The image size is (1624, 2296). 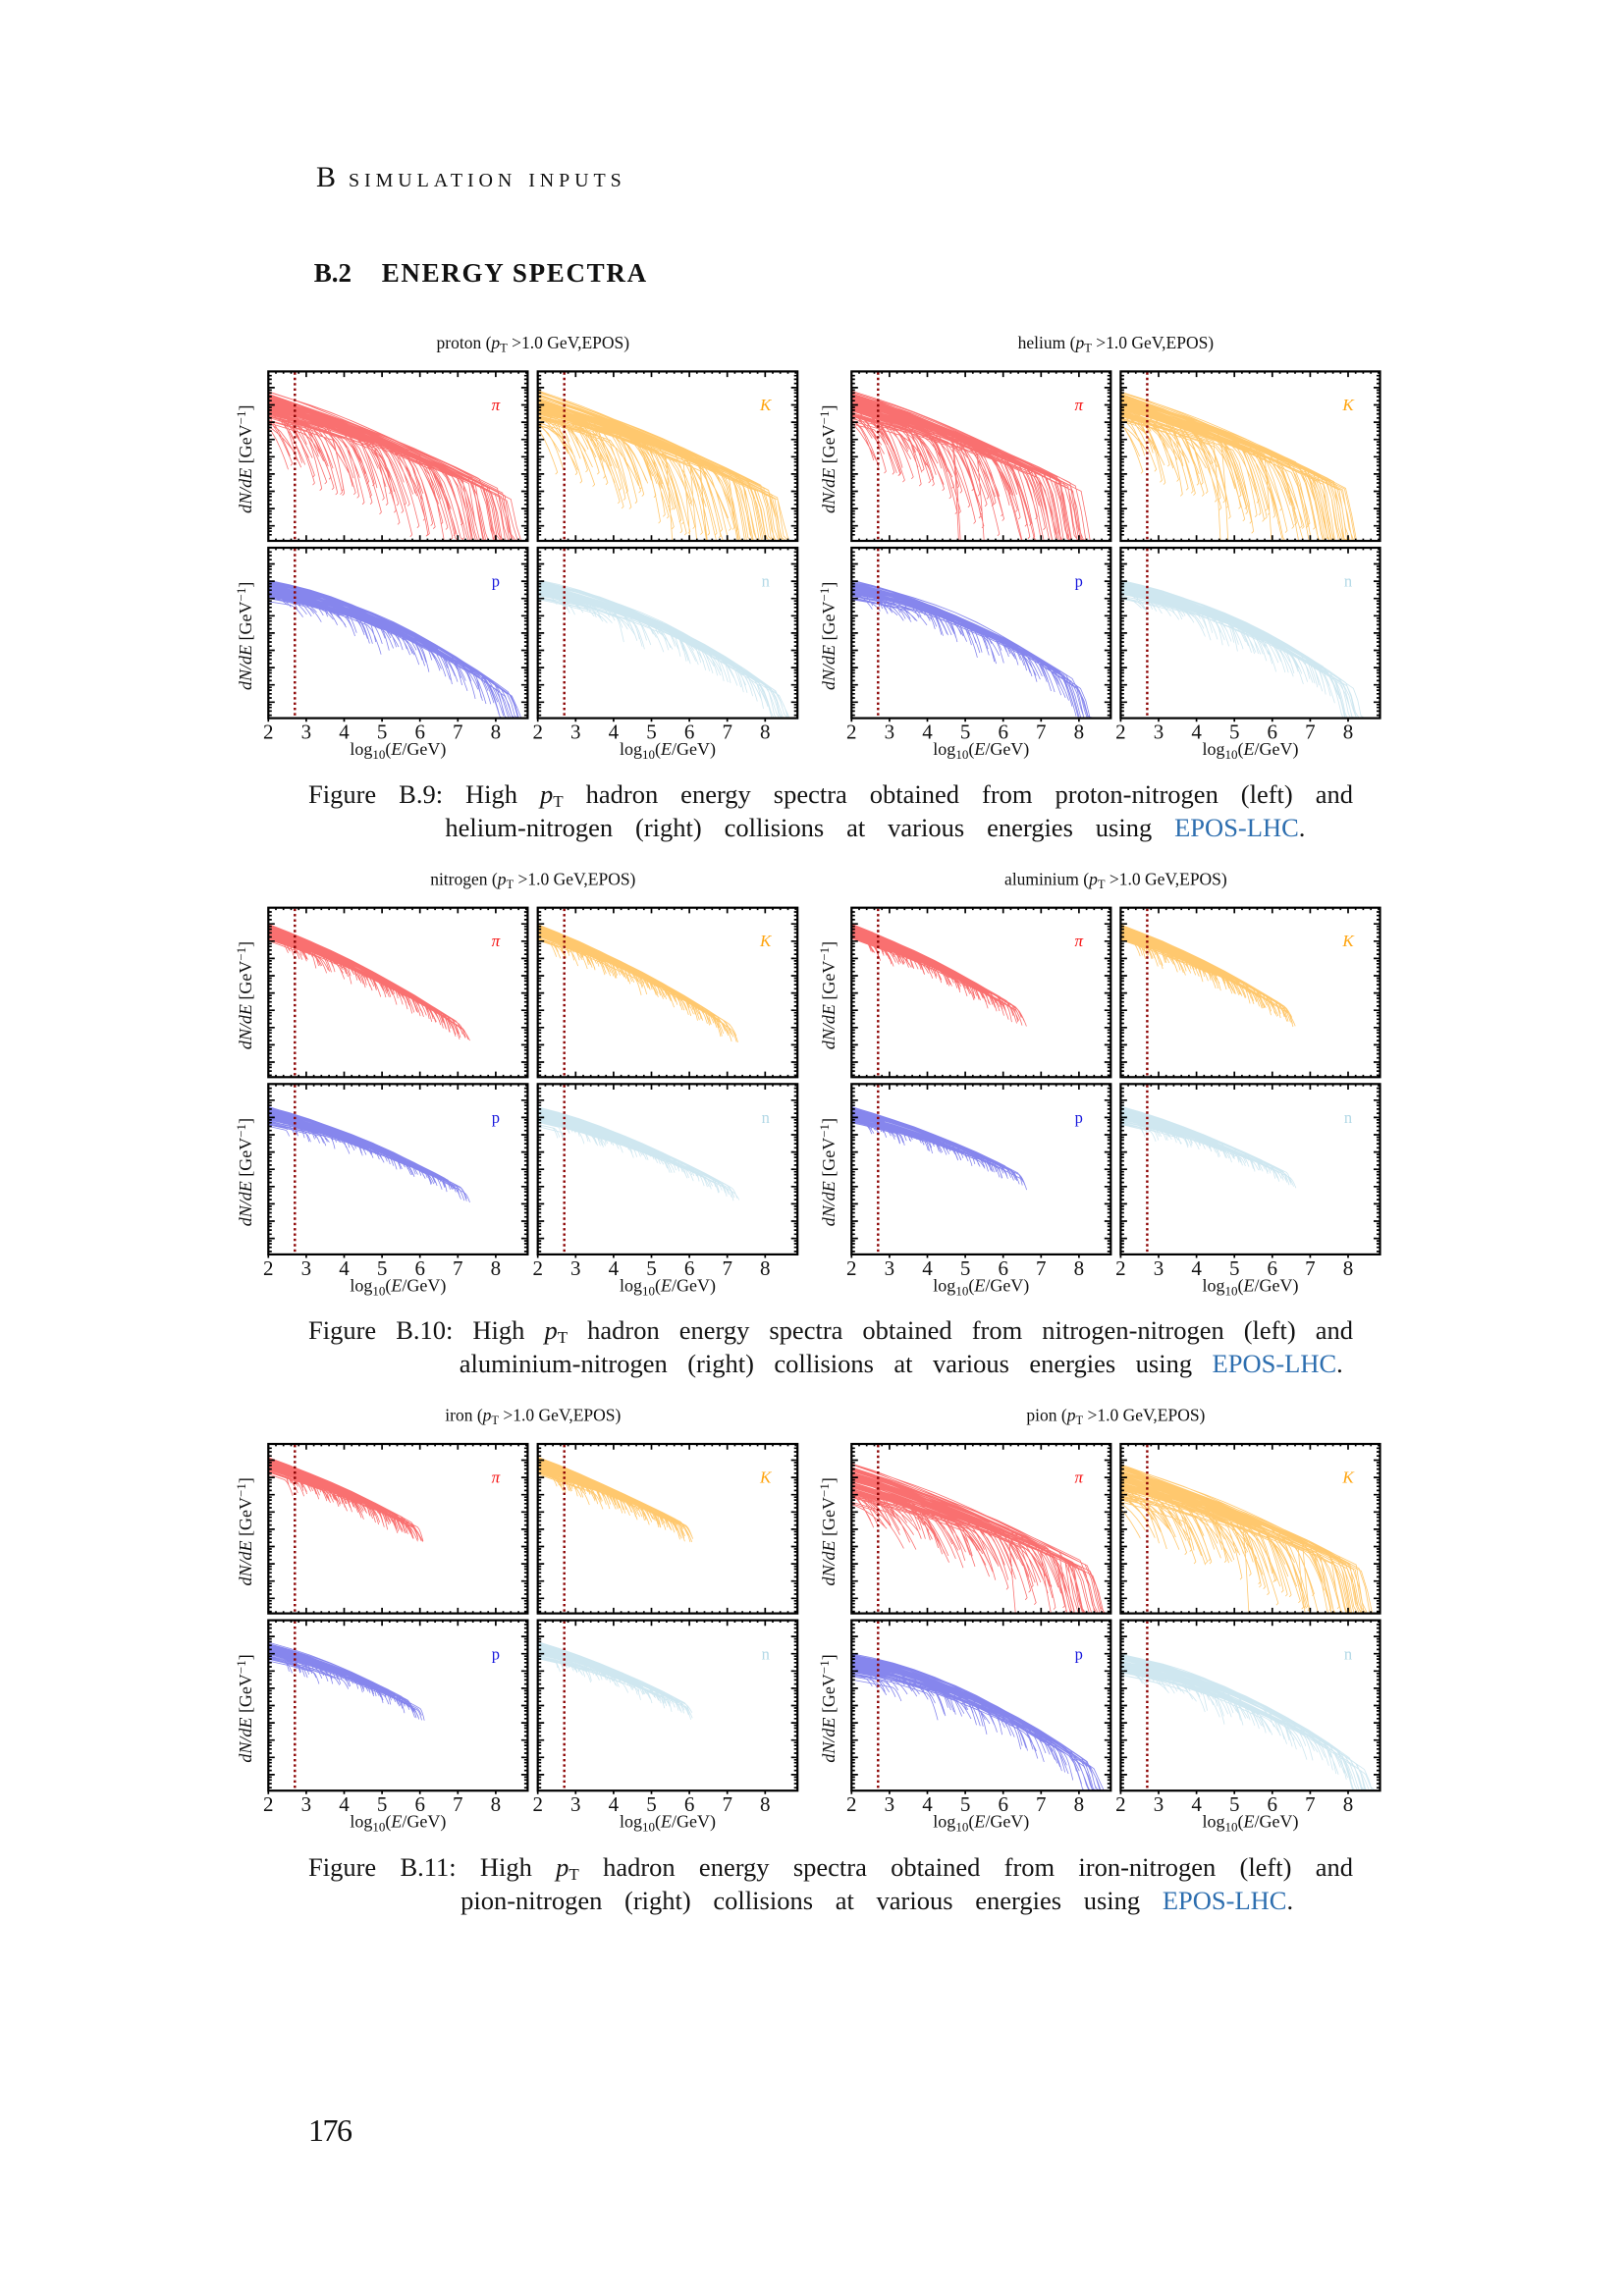 I want to click on svg-text: aluminium (pT >1.0 GeV,EPOS), so click(x=1115, y=880).